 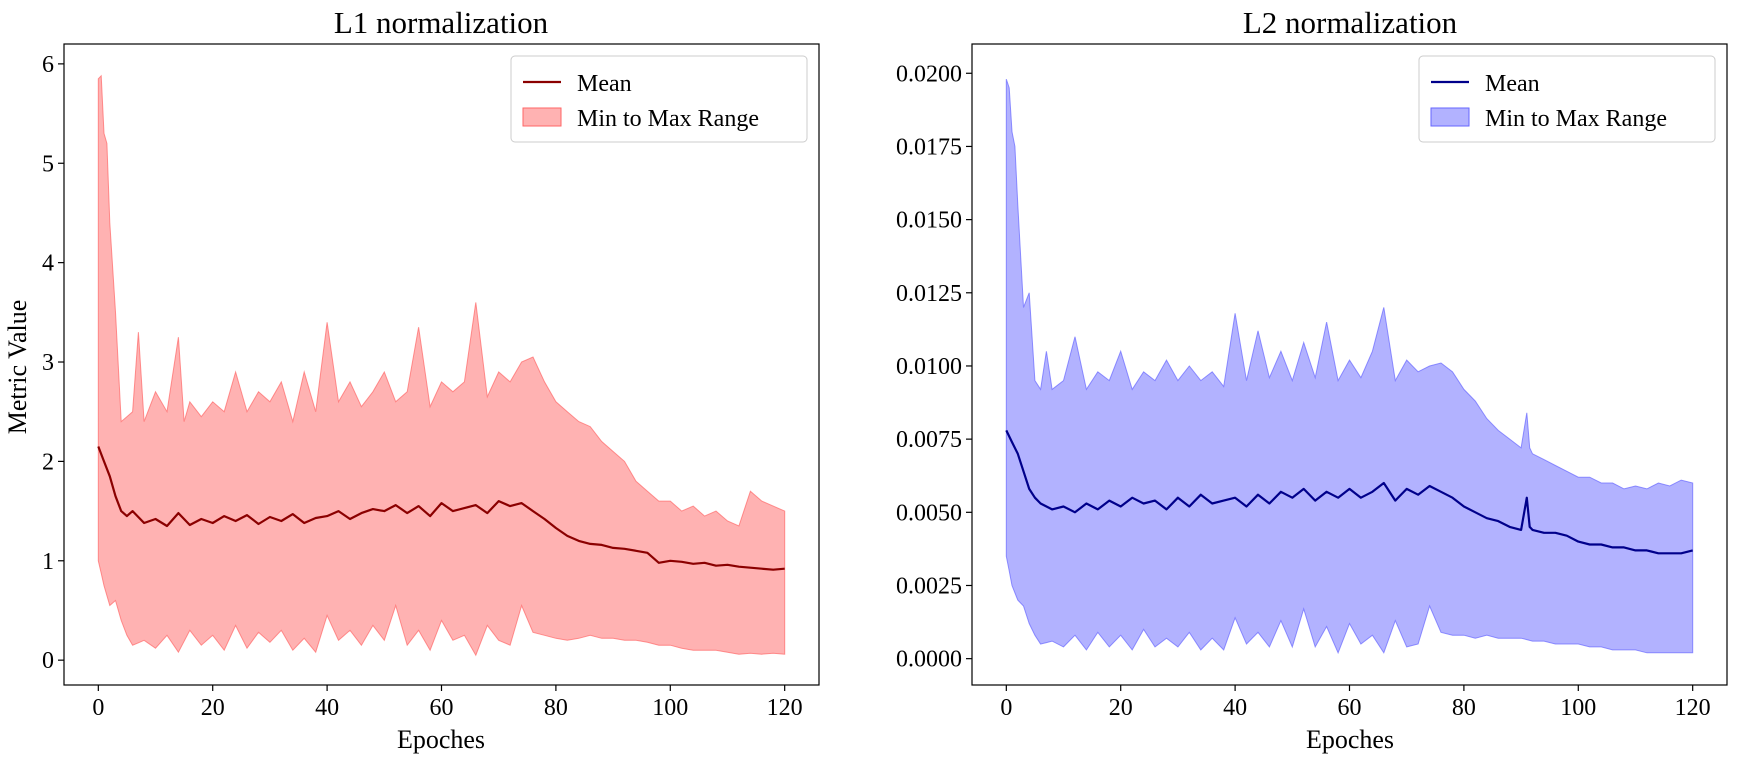 I want to click on l1-legend-range-swatch, so click(x=542, y=117).